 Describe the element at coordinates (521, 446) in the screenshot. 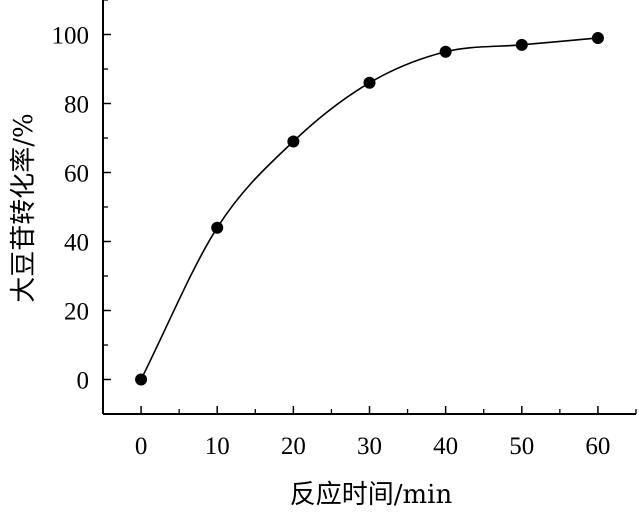

I see `x-tick-label: 50` at that location.